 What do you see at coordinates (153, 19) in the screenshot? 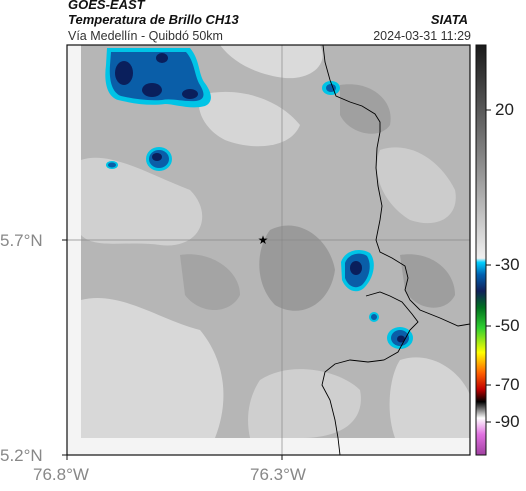
I see `product-title: Temperatura de Brillo CH13` at bounding box center [153, 19].